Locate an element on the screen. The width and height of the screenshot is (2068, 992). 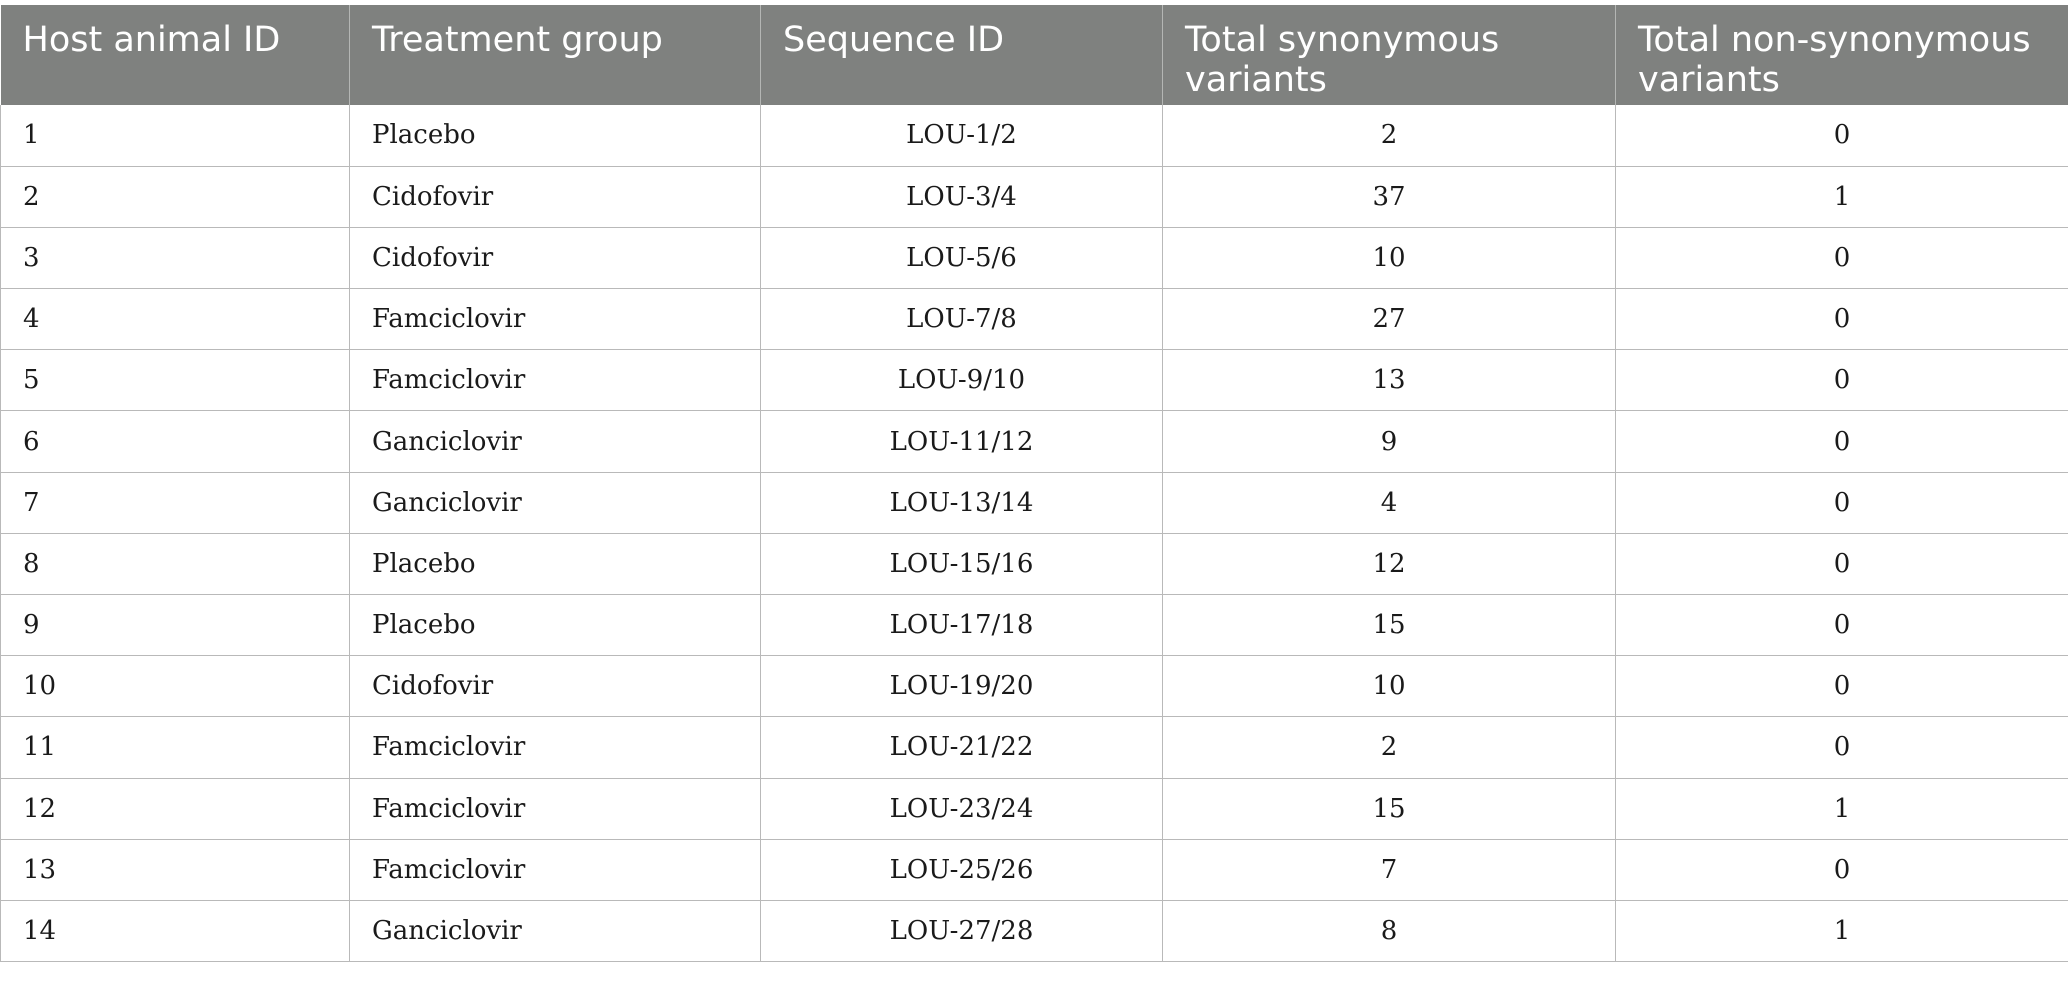
host-animal-id-cell: 14 is located at coordinates (175, 931).